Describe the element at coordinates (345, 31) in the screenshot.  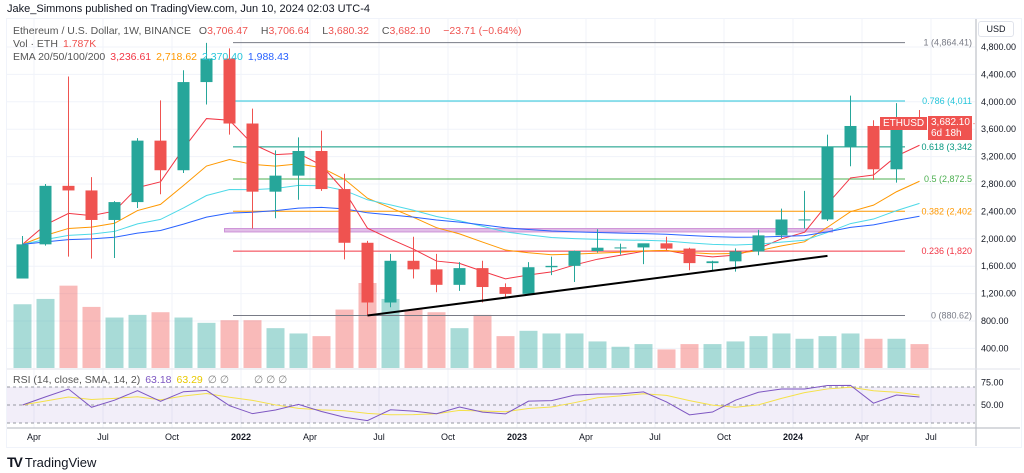
I see `ohlc-low: L3,680.32` at that location.